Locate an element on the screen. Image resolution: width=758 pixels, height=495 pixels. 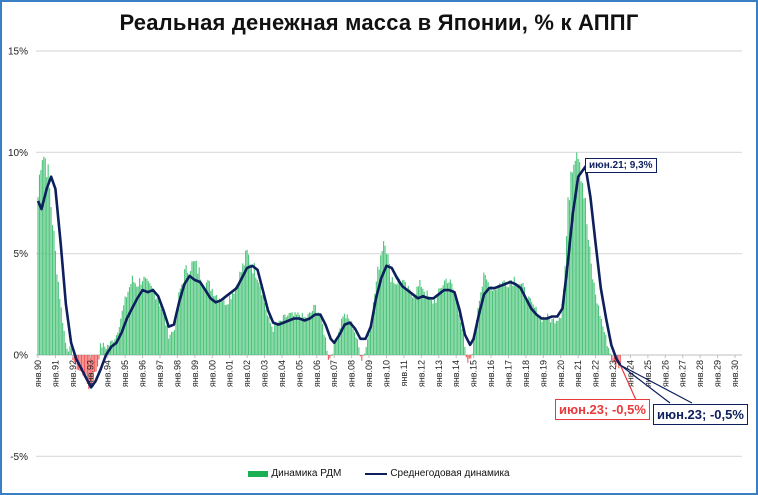
chart-legend: Динамика РДМ Среднегодовая динамика is located at coordinates (379, 473).